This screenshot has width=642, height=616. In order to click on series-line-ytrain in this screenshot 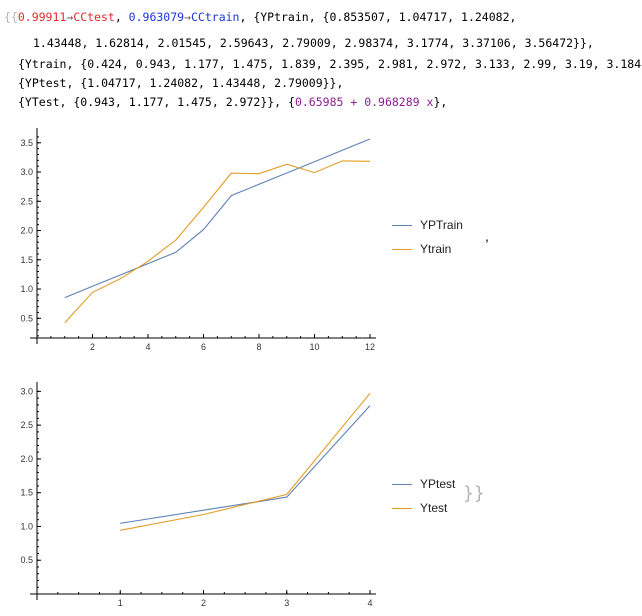, I will do `click(217, 242)`.